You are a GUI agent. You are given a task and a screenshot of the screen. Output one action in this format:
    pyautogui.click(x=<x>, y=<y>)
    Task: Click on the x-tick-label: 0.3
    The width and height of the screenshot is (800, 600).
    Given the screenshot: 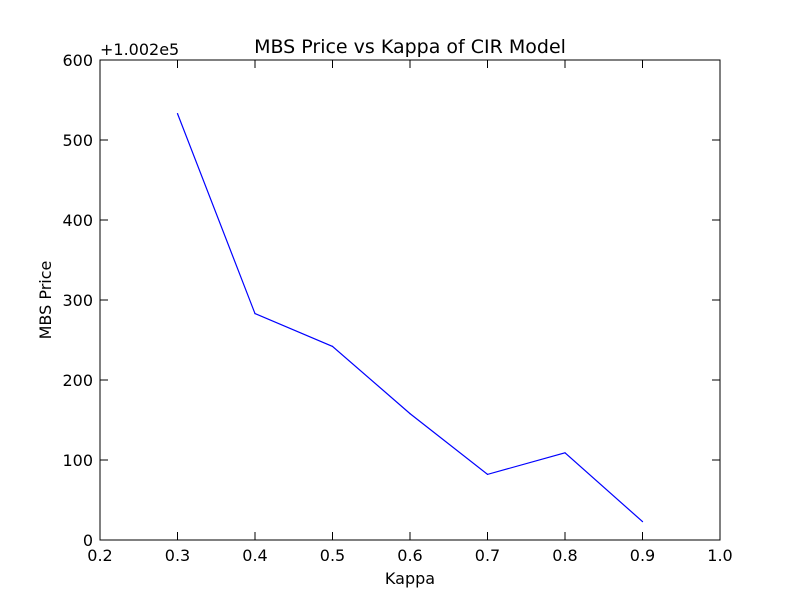 What is the action you would take?
    pyautogui.click(x=177, y=555)
    